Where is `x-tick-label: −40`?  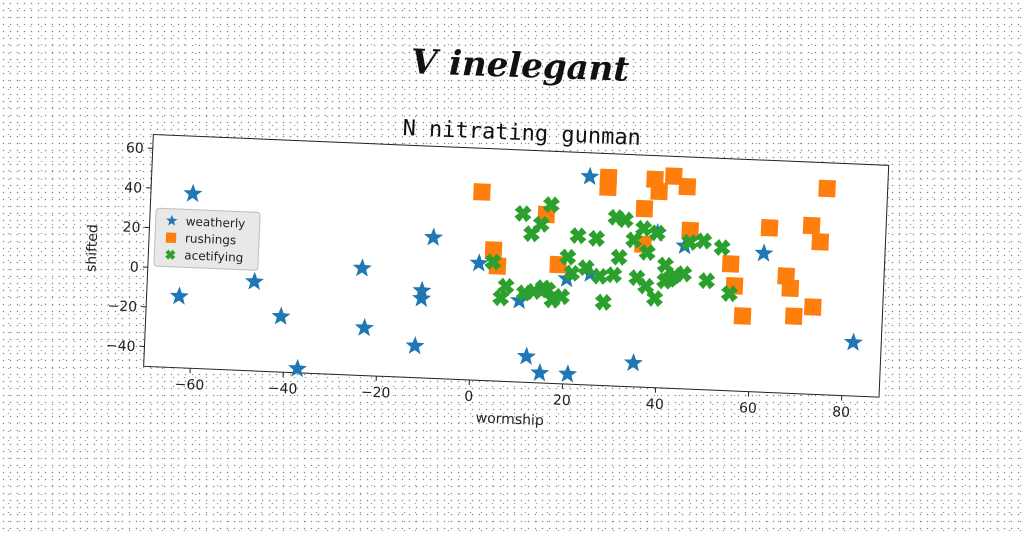
x-tick-label: −40 is located at coordinates (282, 389).